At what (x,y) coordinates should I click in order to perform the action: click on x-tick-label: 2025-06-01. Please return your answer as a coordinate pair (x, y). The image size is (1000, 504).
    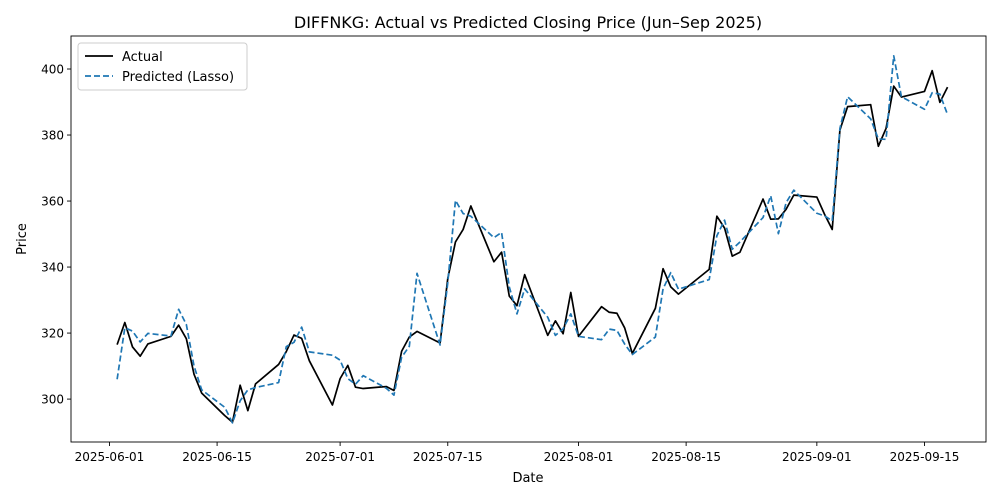
    Looking at the image, I should click on (110, 457).